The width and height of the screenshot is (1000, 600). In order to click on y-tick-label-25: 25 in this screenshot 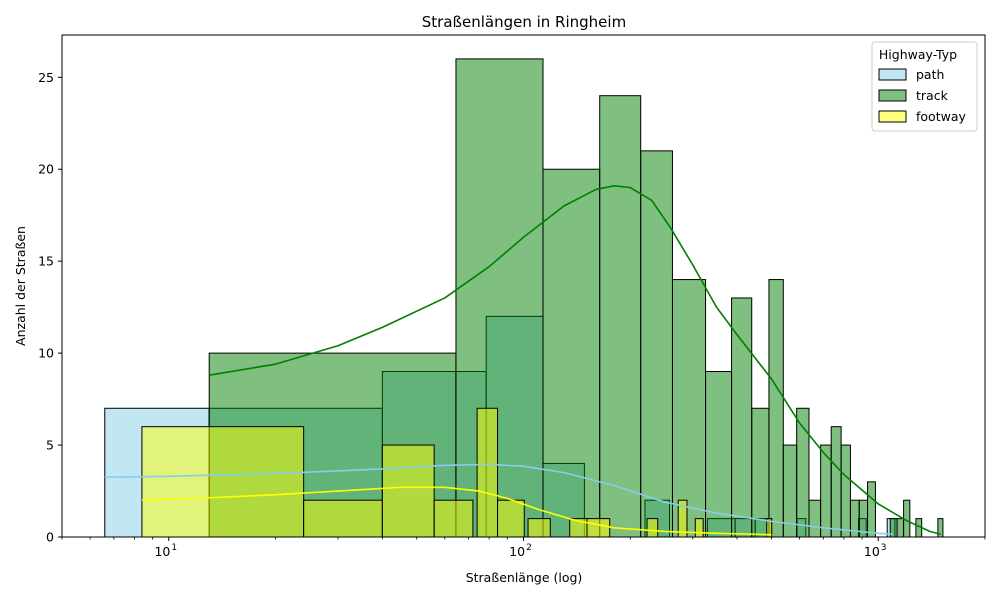, I will do `click(46, 77)`.